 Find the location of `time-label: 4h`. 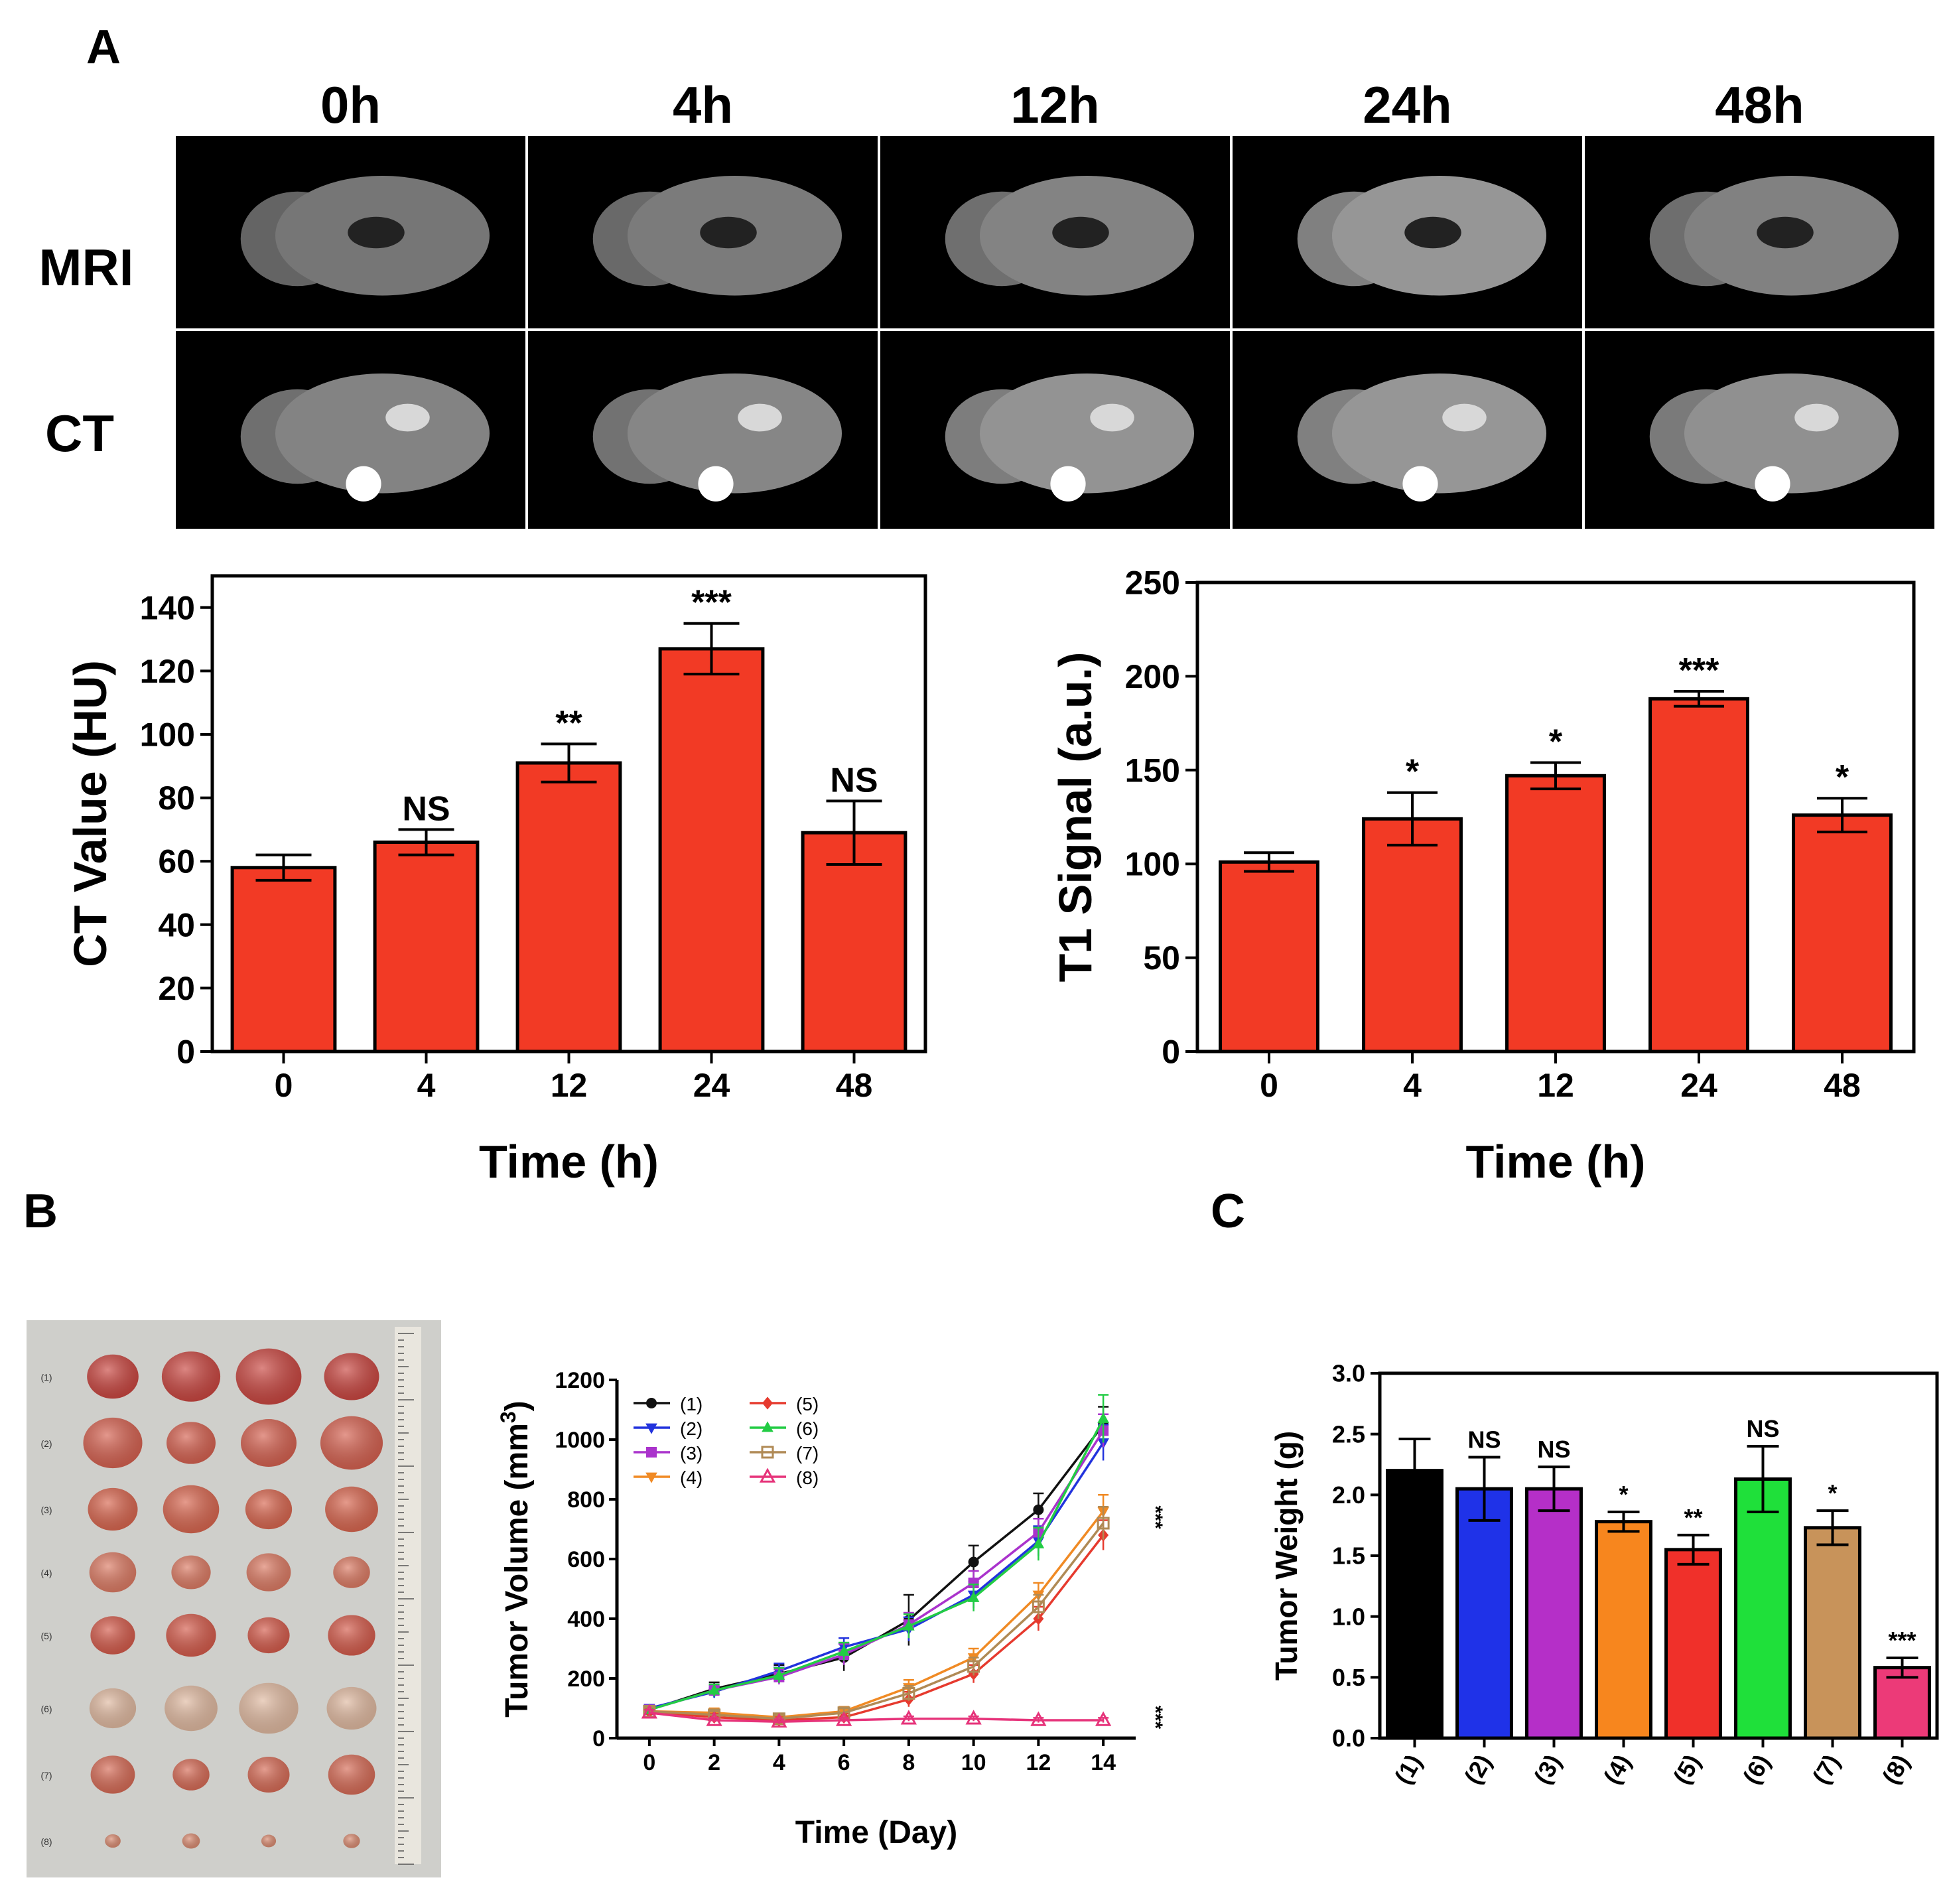

time-label: 4h is located at coordinates (703, 105).